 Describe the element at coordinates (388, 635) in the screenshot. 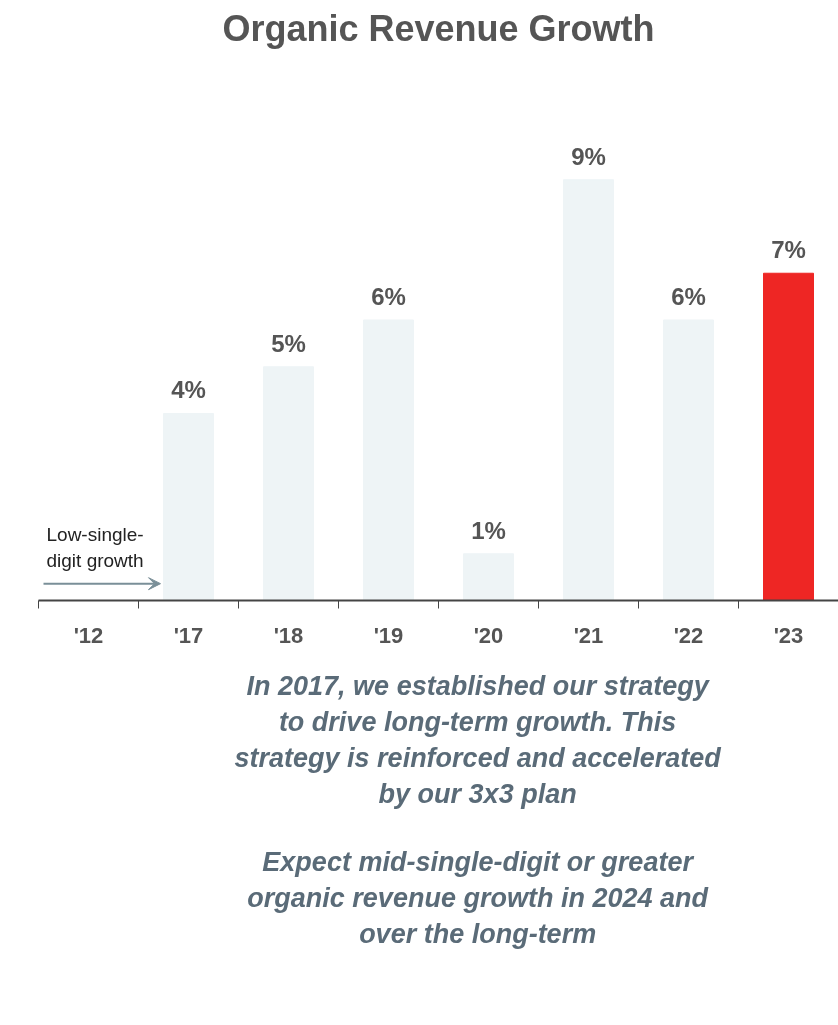

I see `x-tick-label: '19` at that location.